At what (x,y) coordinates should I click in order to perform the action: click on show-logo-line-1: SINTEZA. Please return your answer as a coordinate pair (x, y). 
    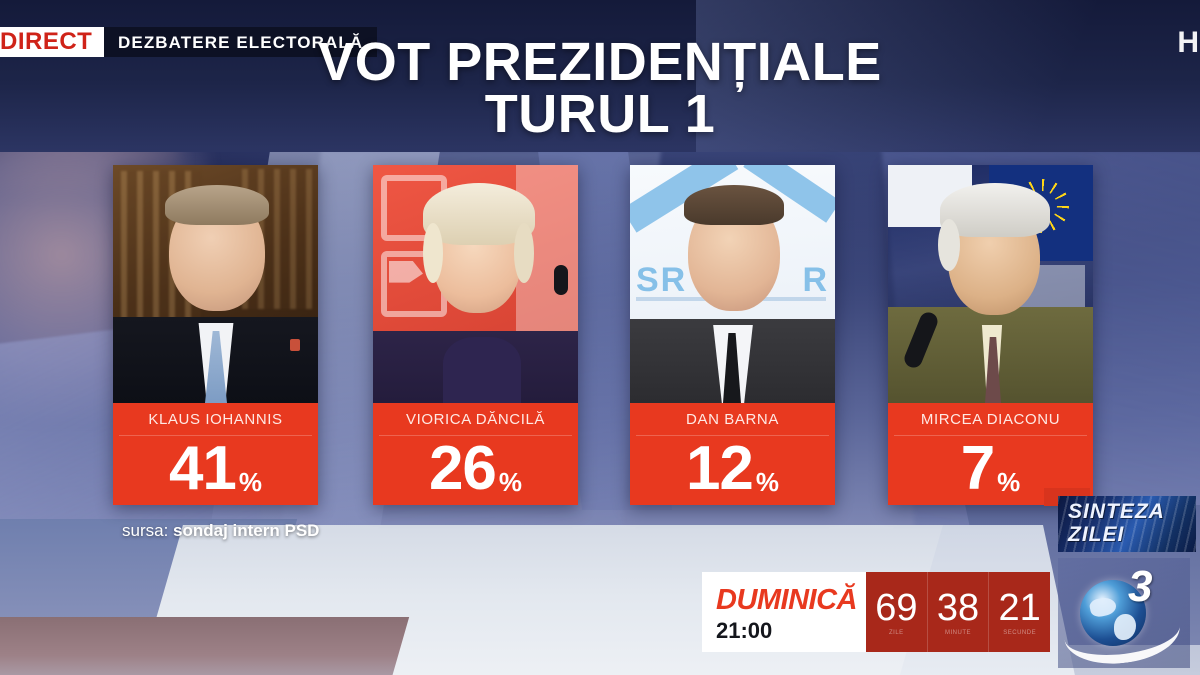
    Looking at the image, I should click on (1116, 511).